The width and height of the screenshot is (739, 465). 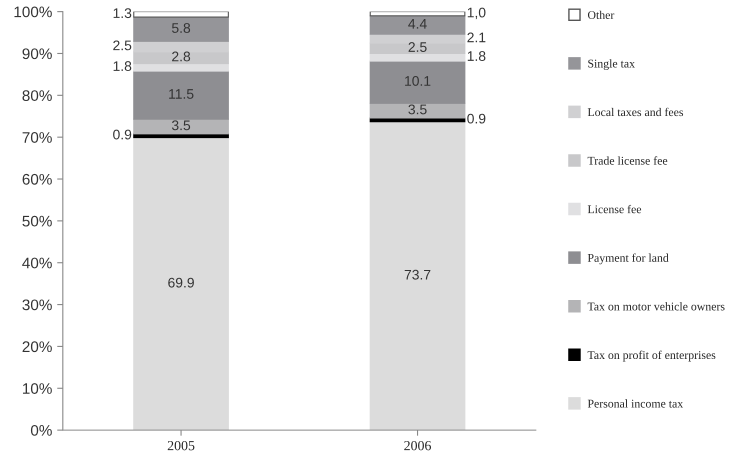 I want to click on legend-label: Local taxes and fees, so click(x=636, y=112).